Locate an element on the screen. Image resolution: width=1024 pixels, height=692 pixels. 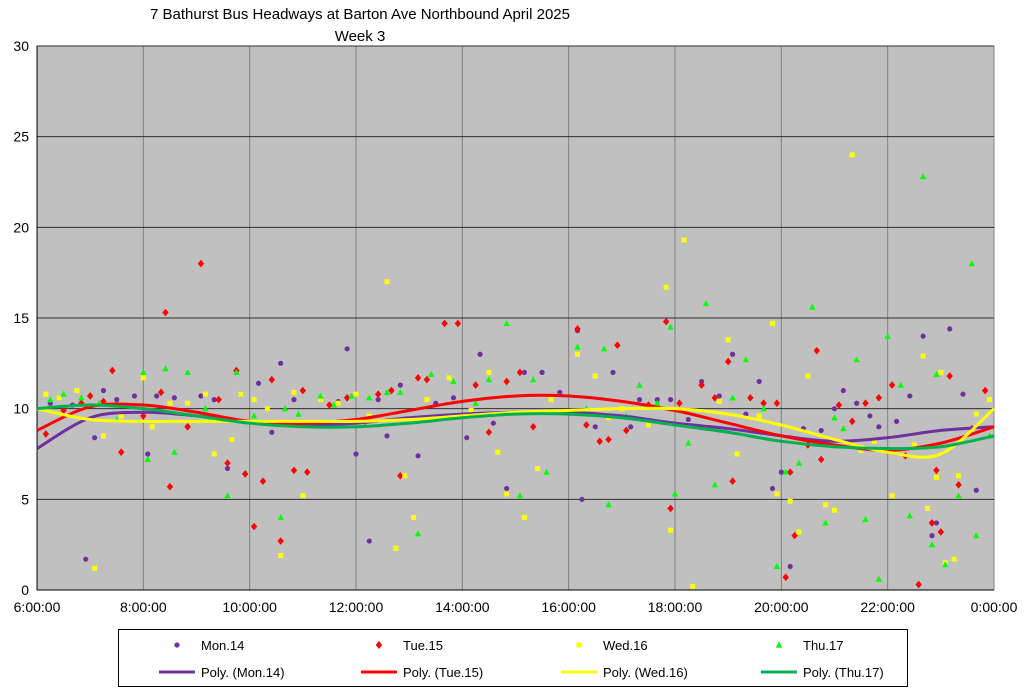
trendline is located at coordinates (515, 432).